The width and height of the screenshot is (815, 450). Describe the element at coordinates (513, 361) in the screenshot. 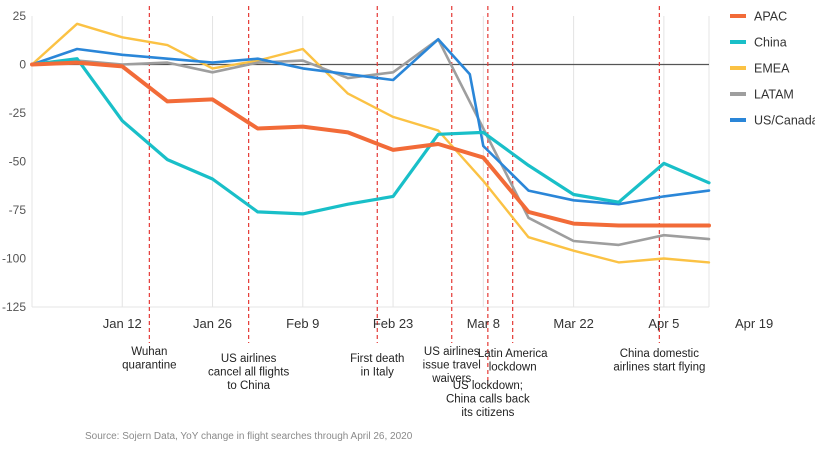

I see `event-annotation: Latin America lockdown` at that location.